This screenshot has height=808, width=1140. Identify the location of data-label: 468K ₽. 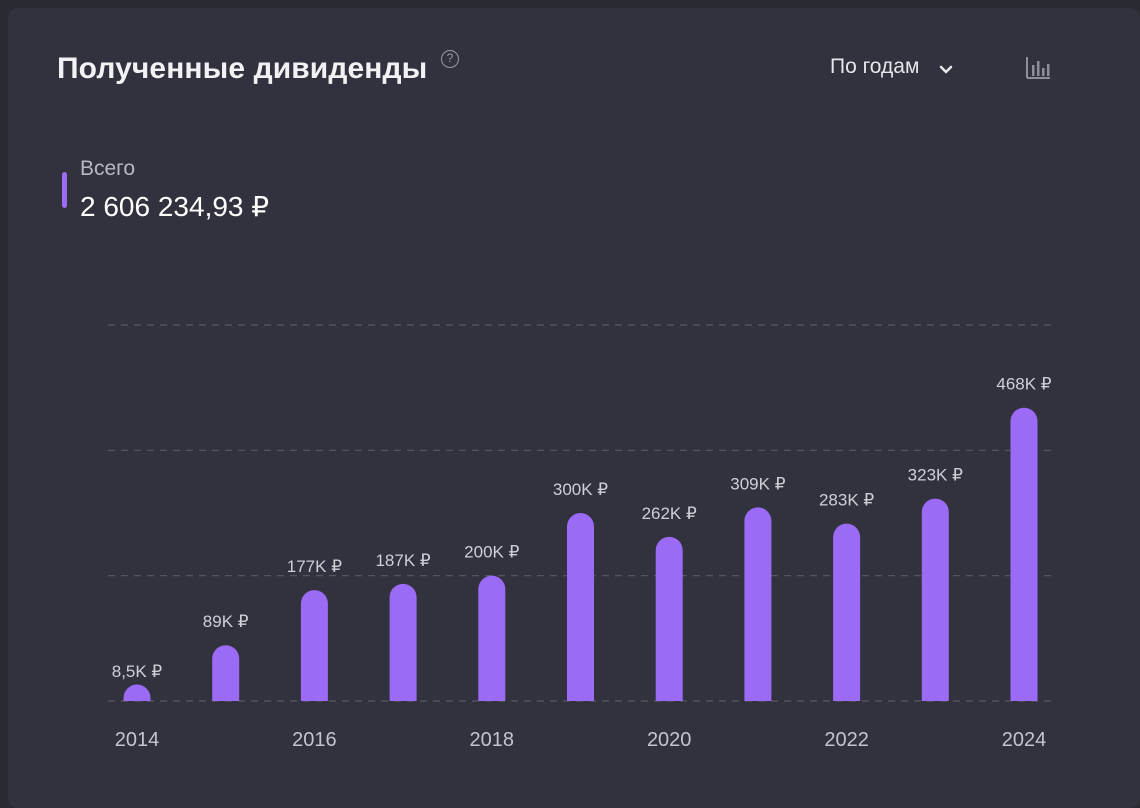
(1023, 384).